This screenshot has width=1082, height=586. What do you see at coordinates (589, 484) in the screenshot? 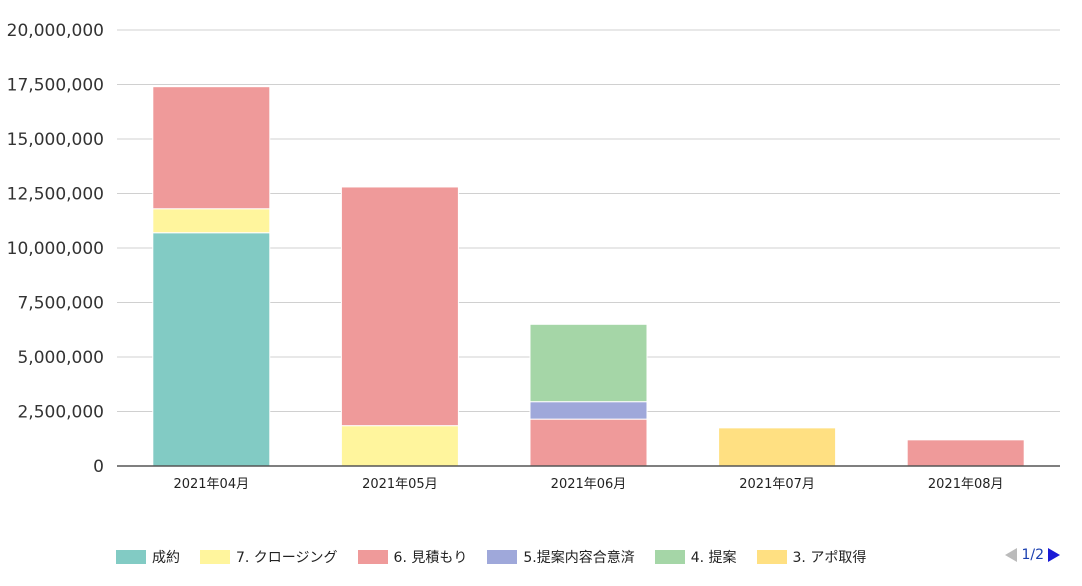
I see `x-tick-label: 2021年06月` at bounding box center [589, 484].